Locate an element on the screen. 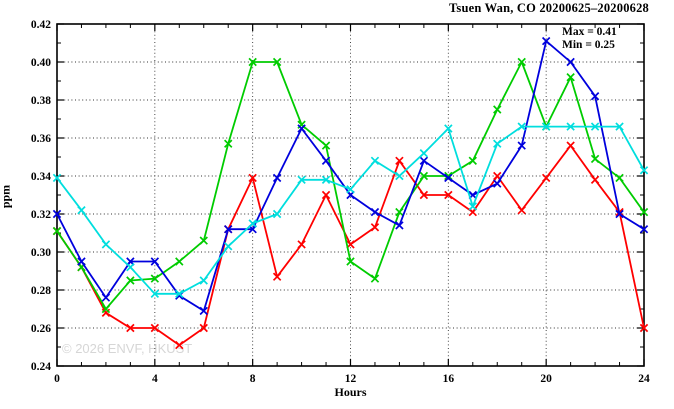  x-tick-label: 16 is located at coordinates (449, 379).